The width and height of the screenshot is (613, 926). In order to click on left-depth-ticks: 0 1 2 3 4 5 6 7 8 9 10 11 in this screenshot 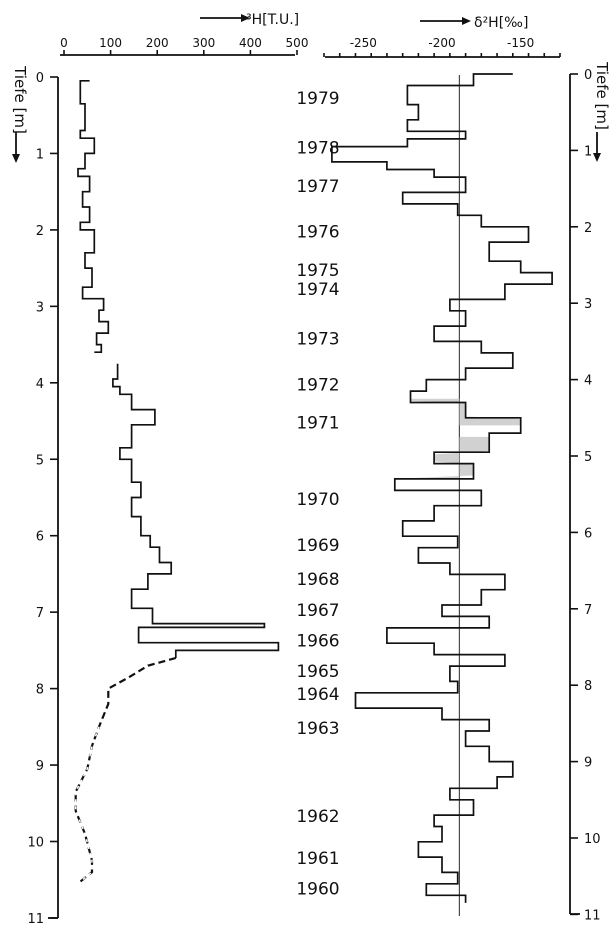, I will do `click(42, 498)`.